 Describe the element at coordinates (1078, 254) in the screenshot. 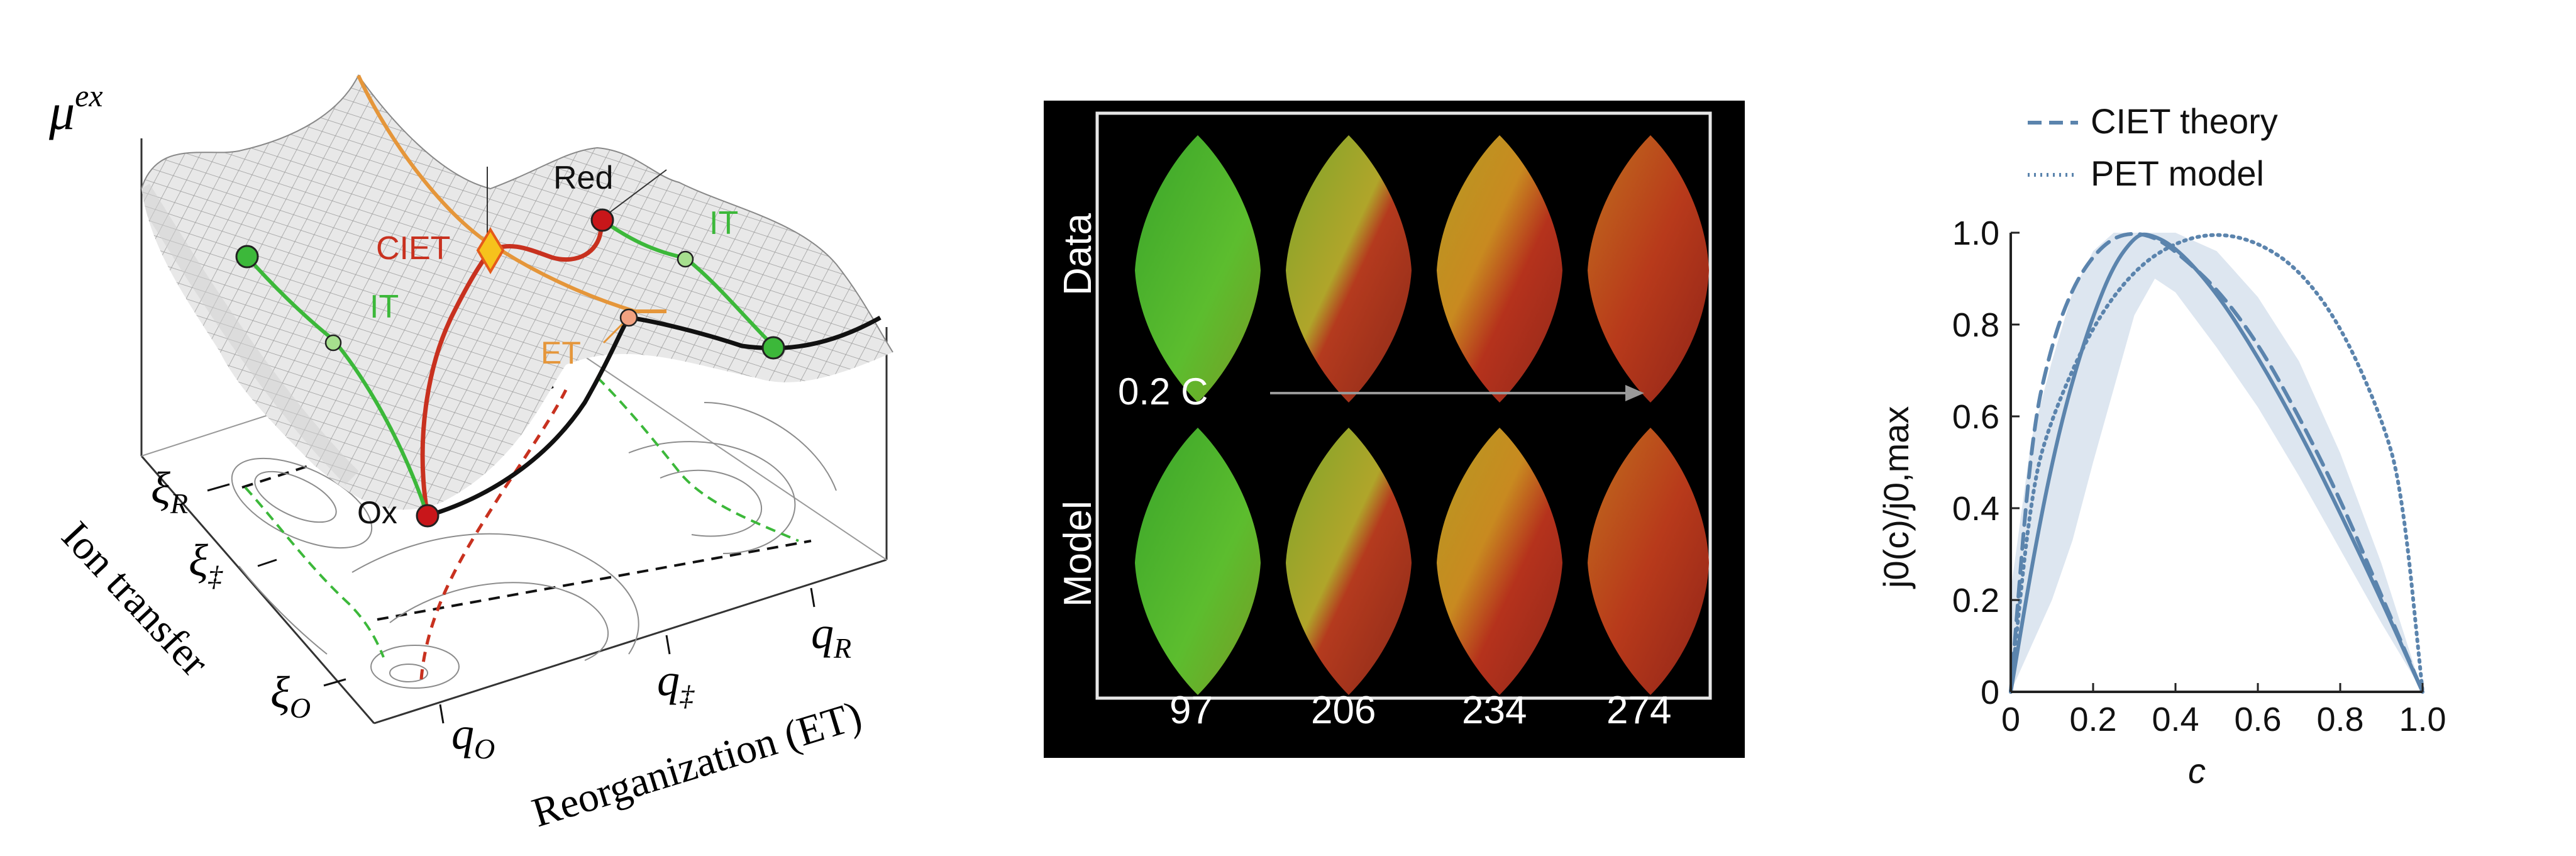

I see `row-label-data: Data` at that location.